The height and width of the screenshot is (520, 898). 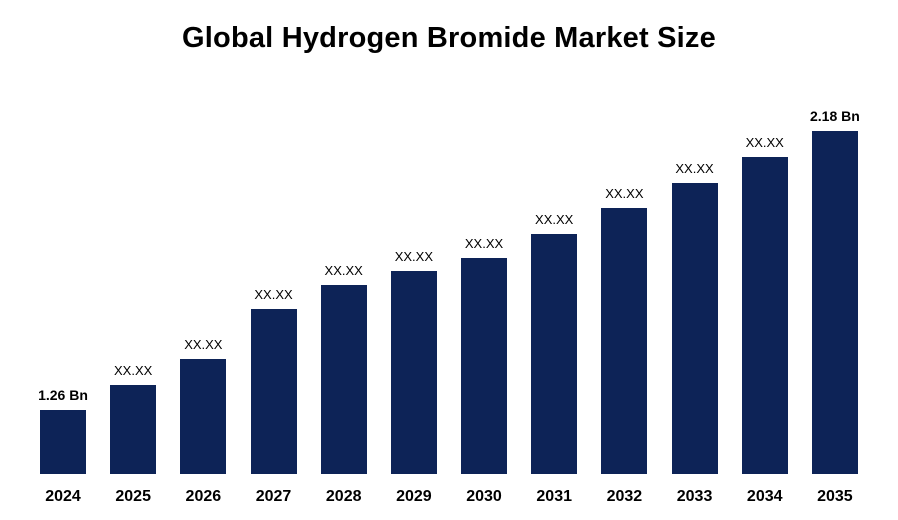 I want to click on bar-column: XX.XX 2028, so click(x=344, y=384).